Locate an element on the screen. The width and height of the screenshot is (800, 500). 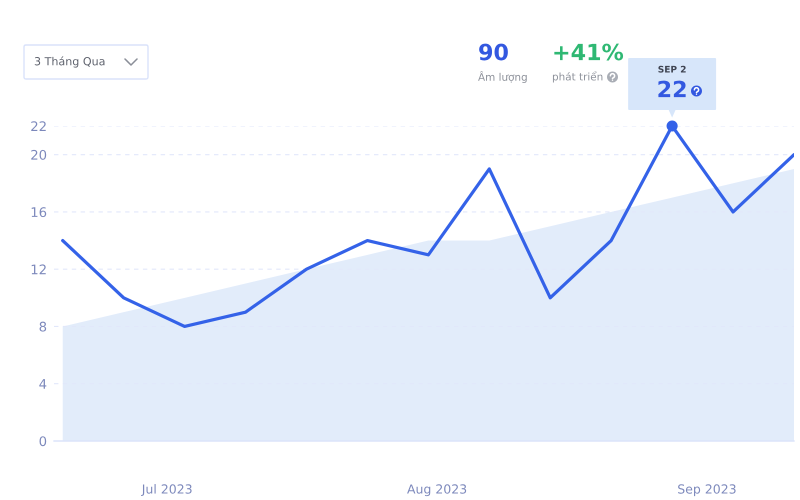
y-tick-label: 4 is located at coordinates (42, 384).